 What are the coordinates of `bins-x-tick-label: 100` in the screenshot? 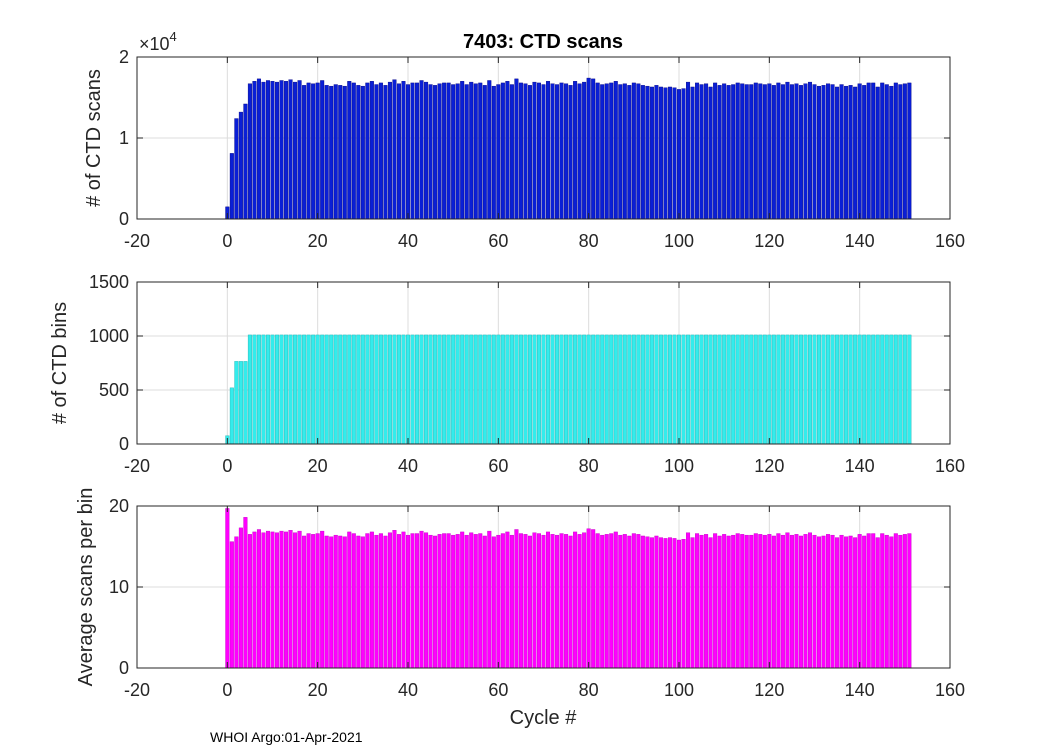 It's located at (679, 466).